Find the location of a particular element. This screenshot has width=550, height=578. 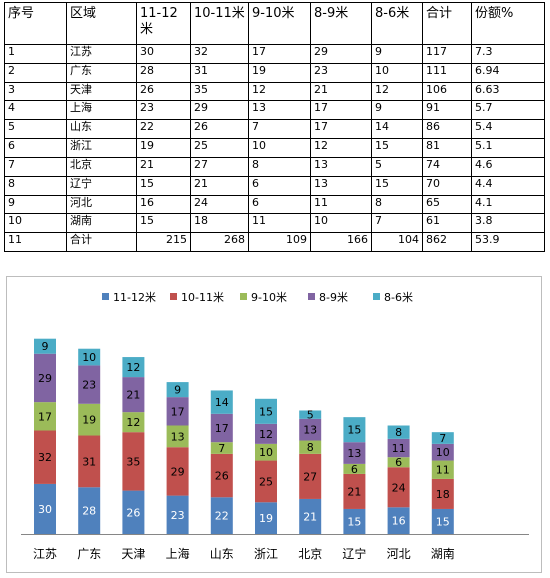

table-row: 8 辽宁 15 21 6 13 15 70 4.4 is located at coordinates (274, 185).